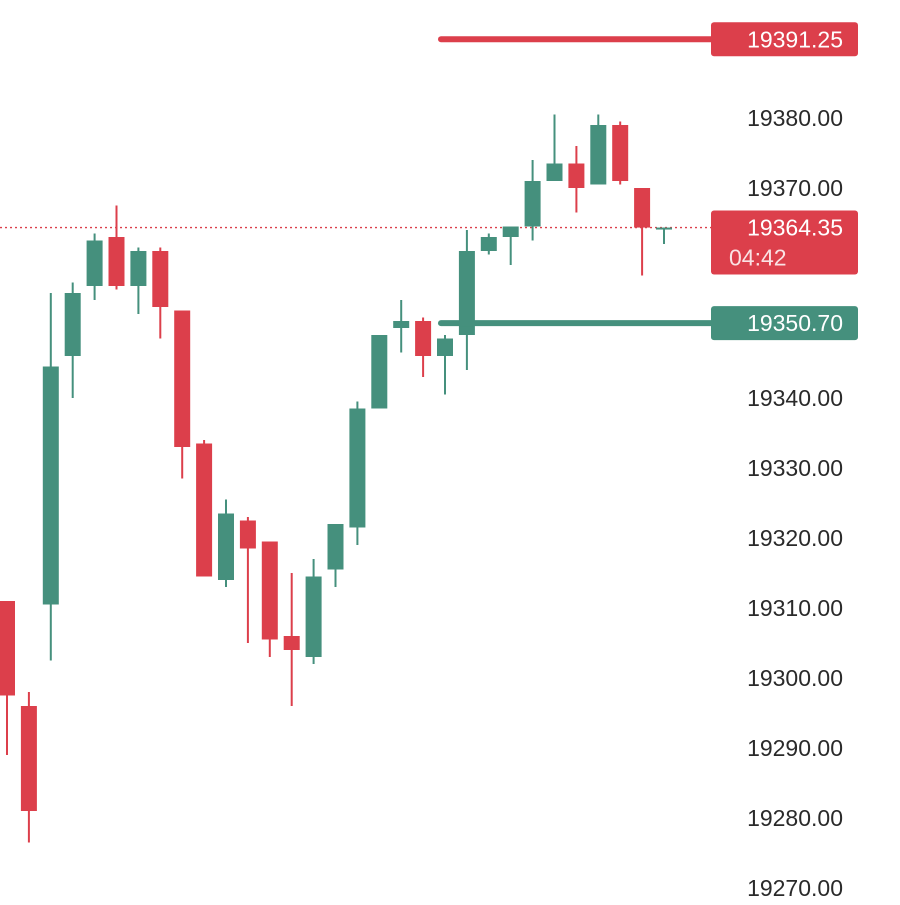 Image resolution: width=900 pixels, height=905 pixels. What do you see at coordinates (795, 188) in the screenshot?
I see `y-tick-label: 19370.00` at bounding box center [795, 188].